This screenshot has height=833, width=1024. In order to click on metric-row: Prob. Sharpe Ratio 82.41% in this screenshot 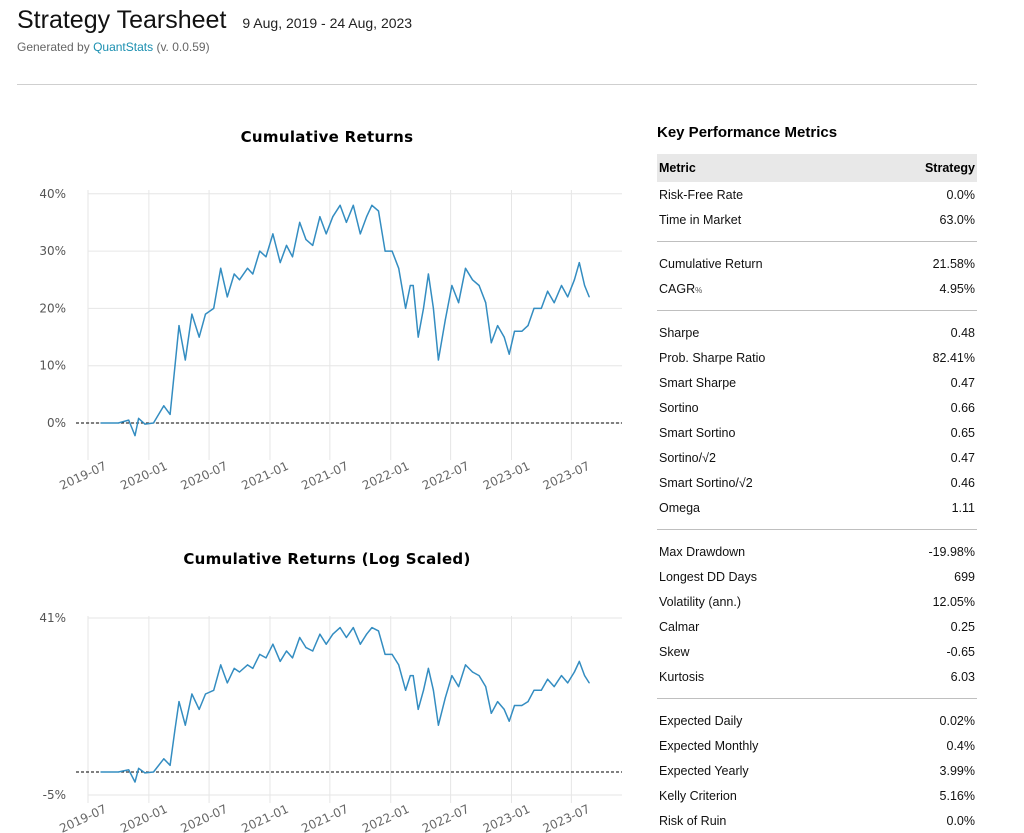, I will do `click(817, 357)`.